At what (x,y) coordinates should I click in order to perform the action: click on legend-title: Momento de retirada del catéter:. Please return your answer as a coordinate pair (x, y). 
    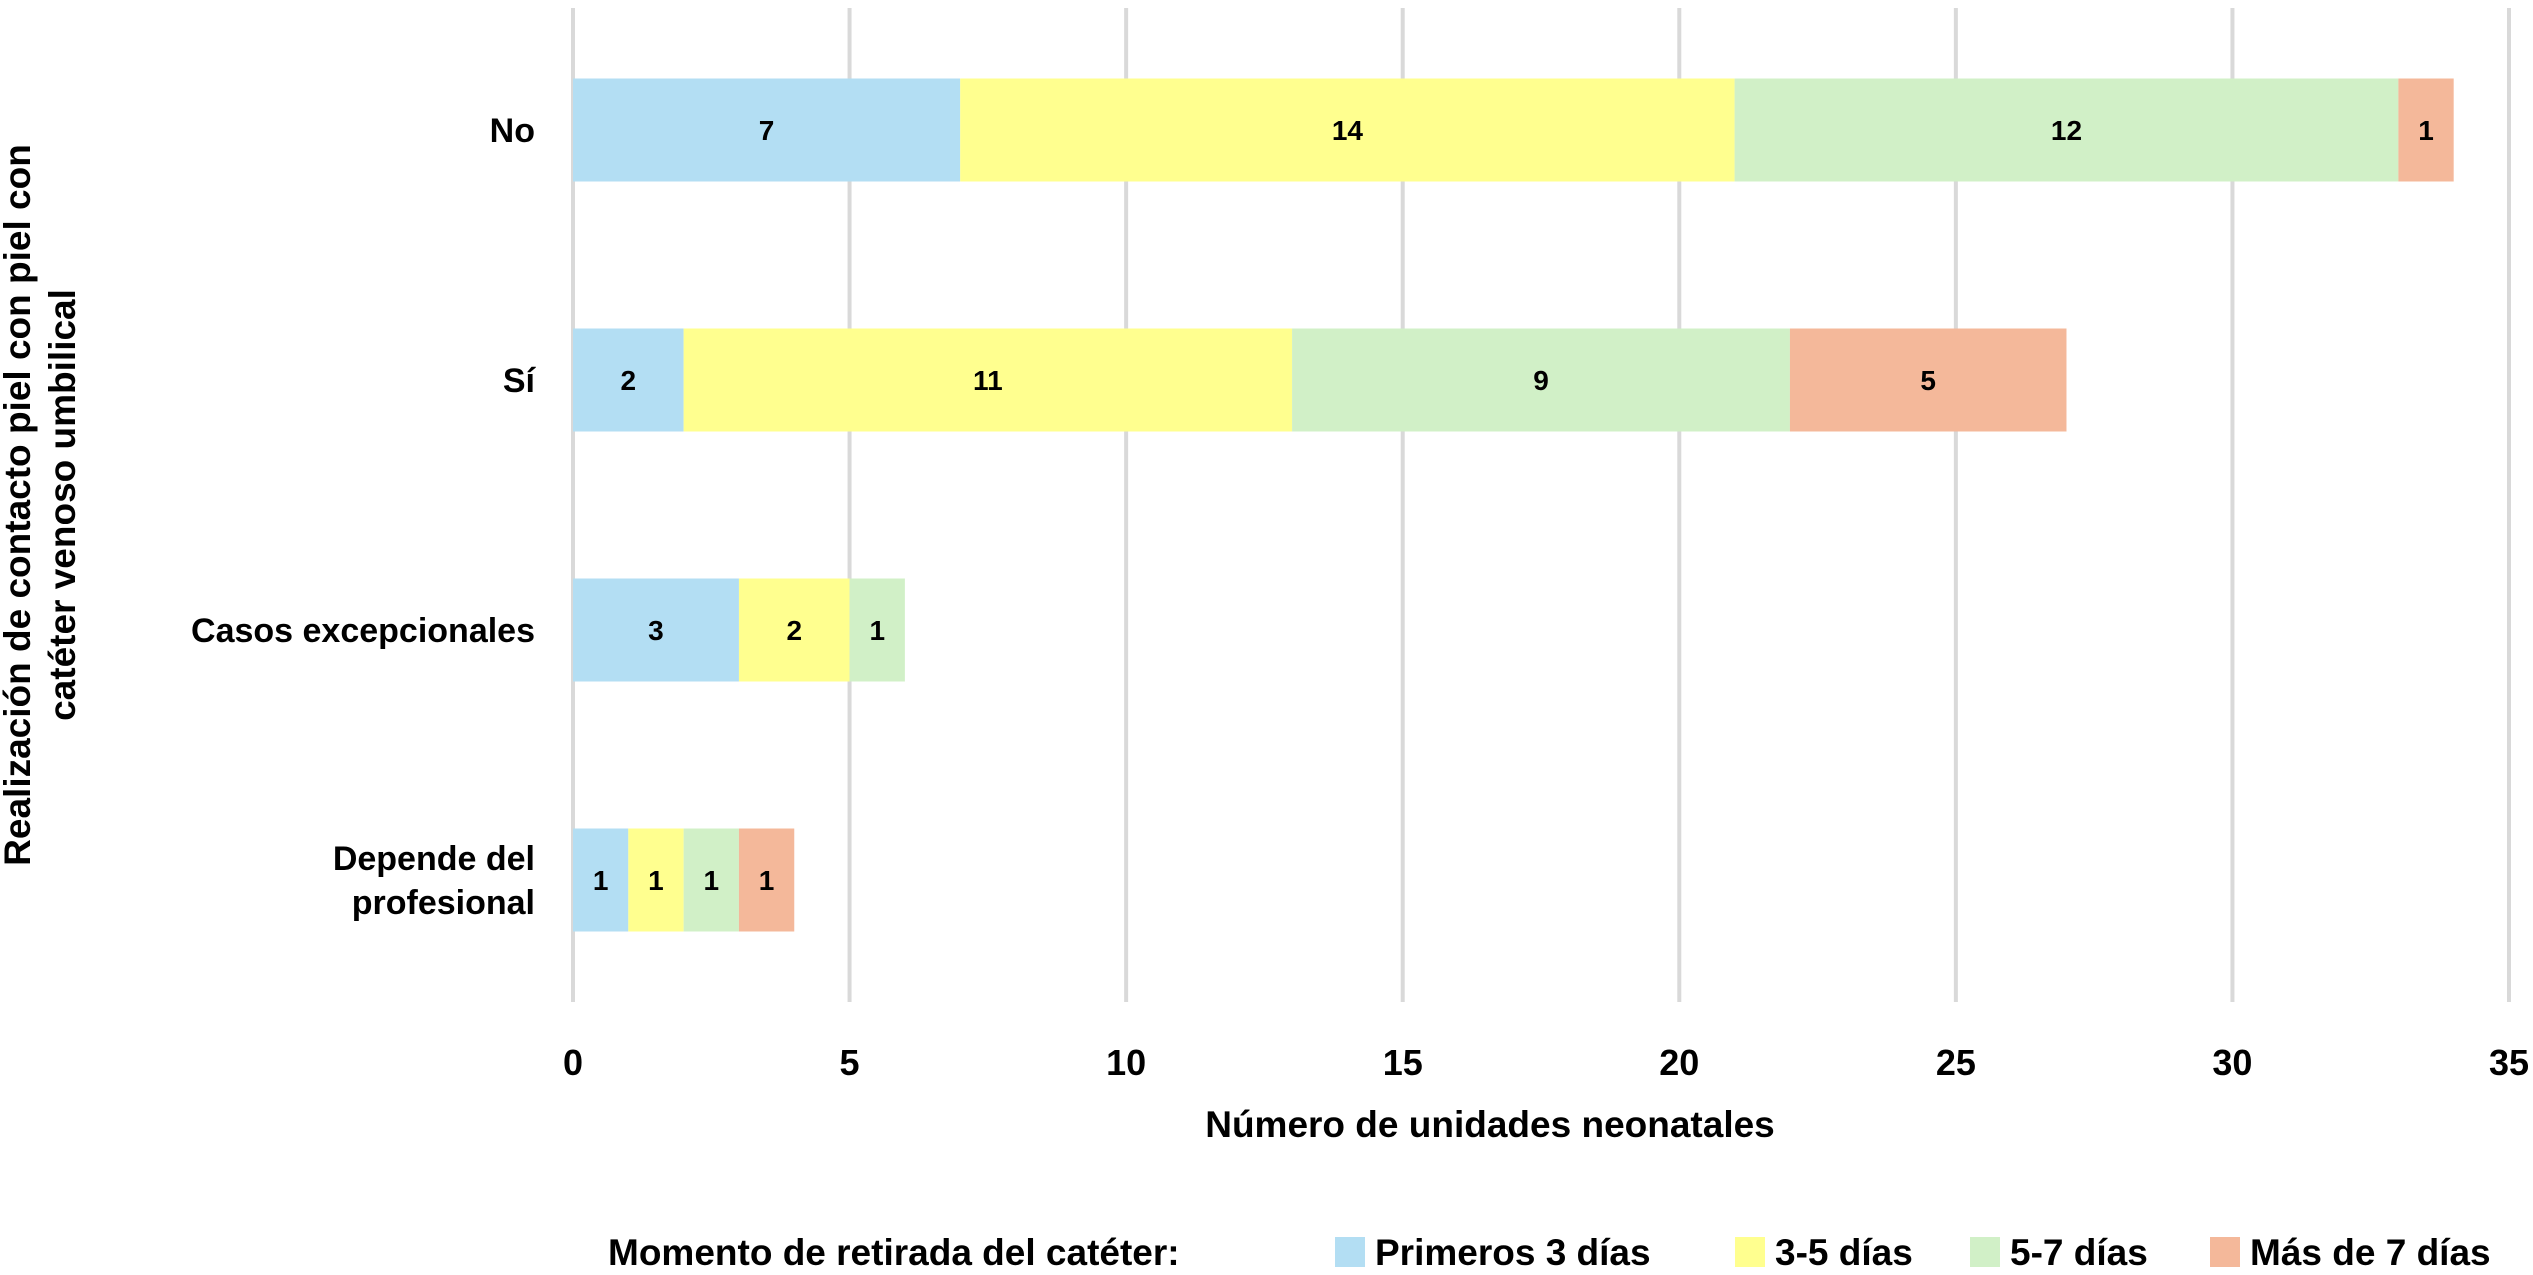
    Looking at the image, I should click on (894, 1252).